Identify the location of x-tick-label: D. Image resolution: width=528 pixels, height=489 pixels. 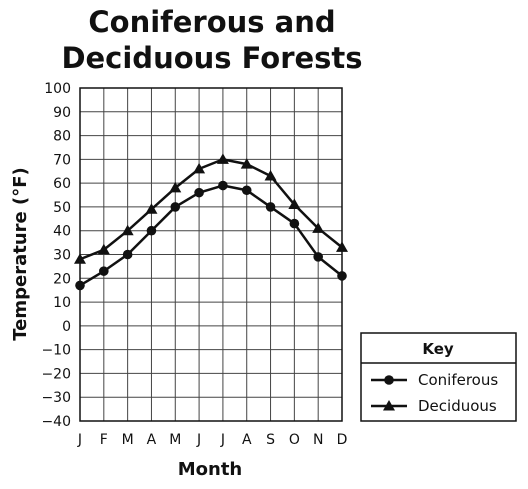
(342, 440).